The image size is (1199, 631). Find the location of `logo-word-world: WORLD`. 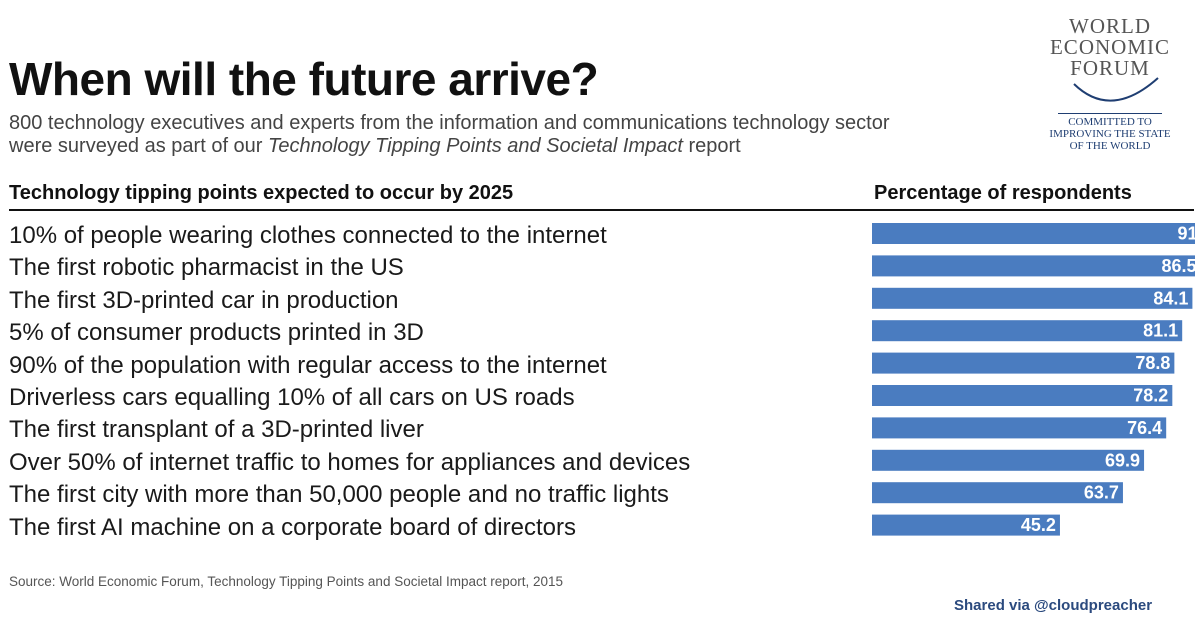

logo-word-world: WORLD is located at coordinates (1110, 26).